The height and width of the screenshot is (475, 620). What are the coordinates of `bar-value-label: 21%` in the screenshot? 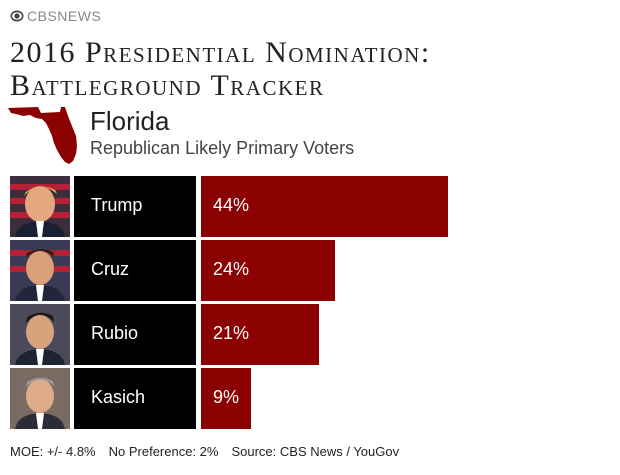 It's located at (231, 333).